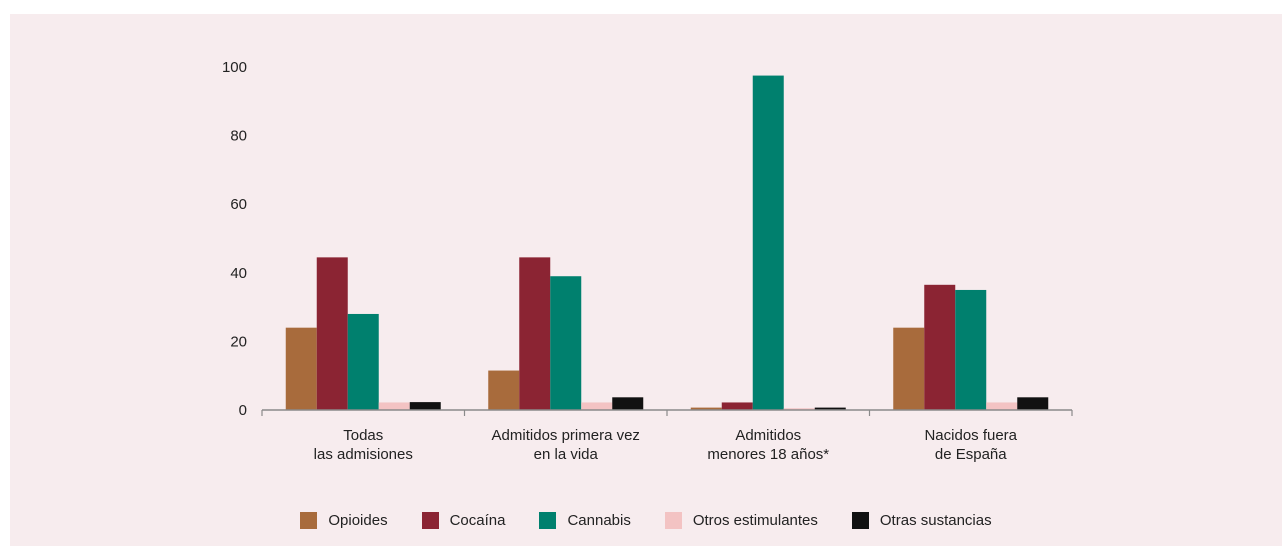  What do you see at coordinates (599, 520) in the screenshot?
I see `legend-label: Cannabis` at bounding box center [599, 520].